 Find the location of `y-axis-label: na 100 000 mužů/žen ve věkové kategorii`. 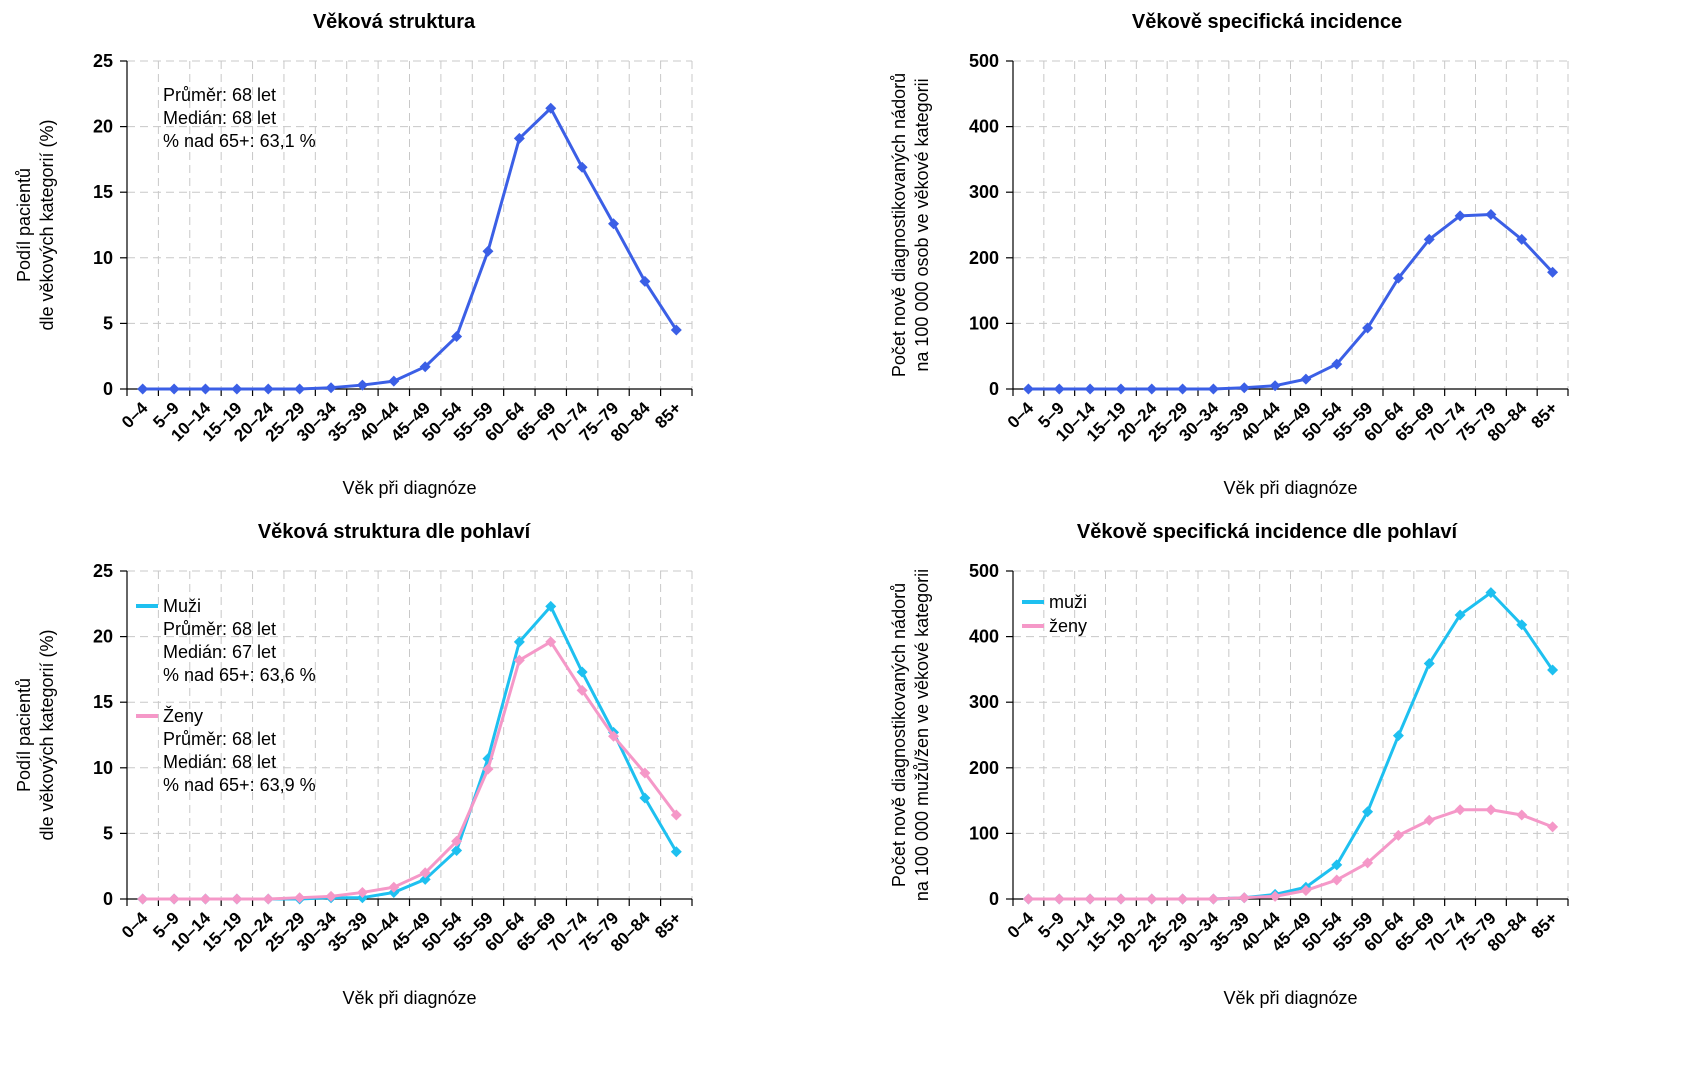

y-axis-label: na 100 000 mužů/žen ve věkové kategorii is located at coordinates (922, 735).